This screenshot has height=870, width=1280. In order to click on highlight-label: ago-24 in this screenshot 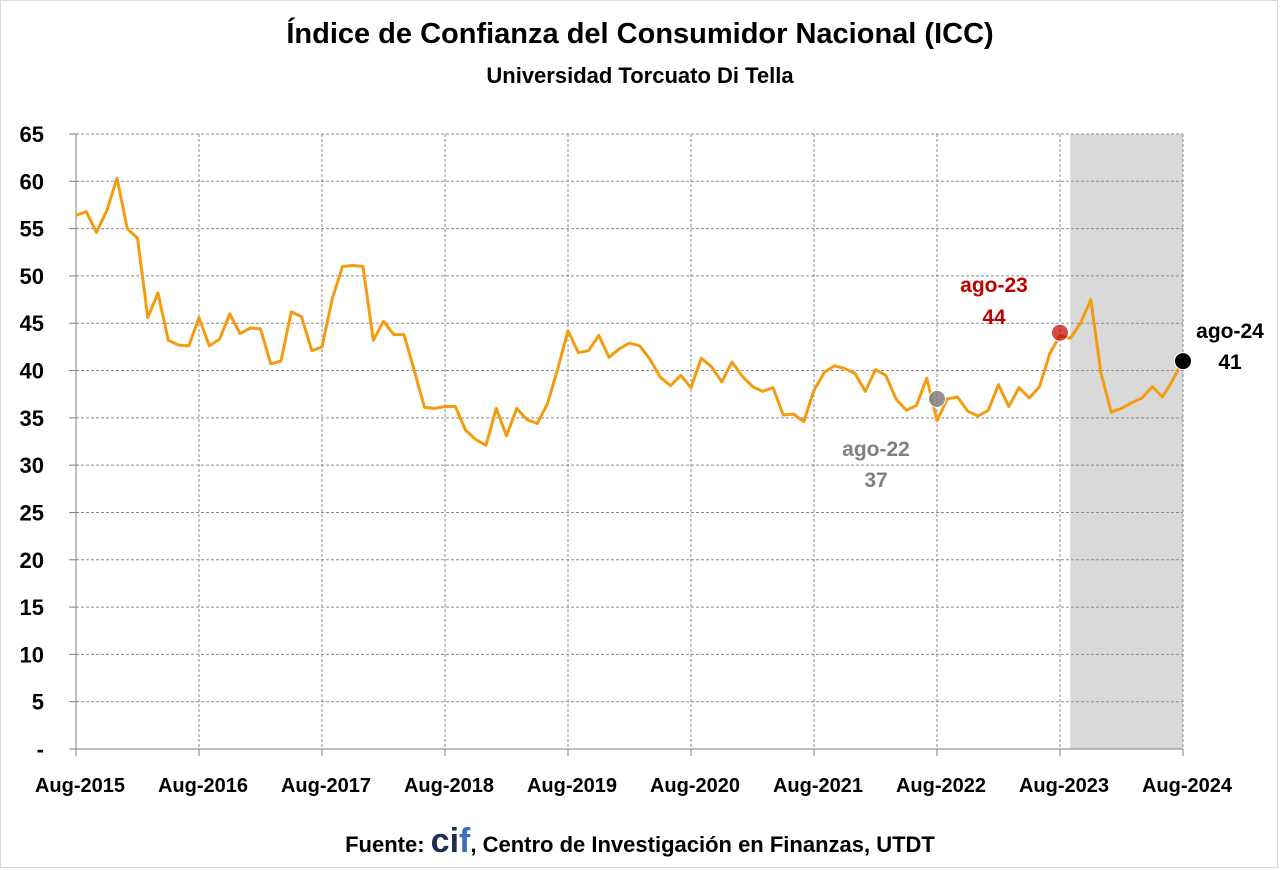, I will do `click(1230, 331)`.